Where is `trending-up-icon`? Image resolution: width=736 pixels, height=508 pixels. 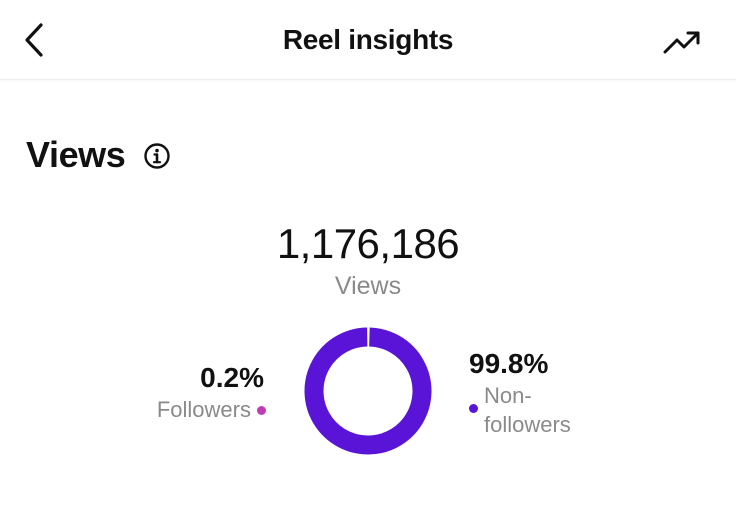 trending-up-icon is located at coordinates (681, 42).